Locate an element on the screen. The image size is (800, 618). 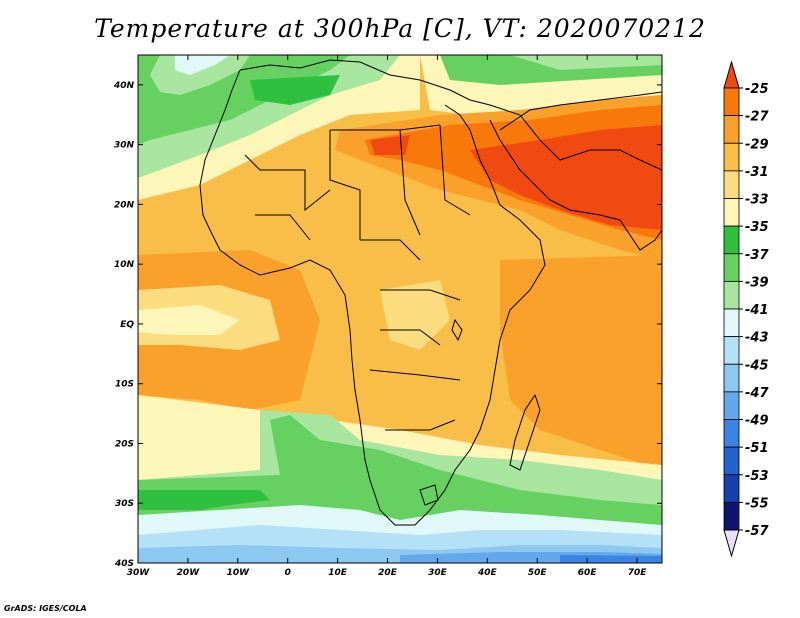
colorbar-level-label: -53 is located at coordinates (757, 476).